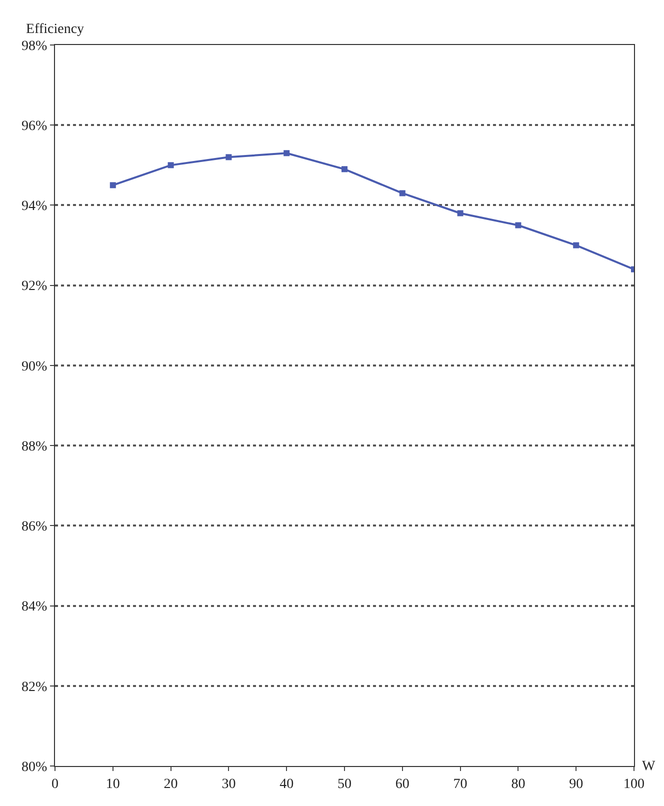 The image size is (664, 806). Describe the element at coordinates (35, 46) in the screenshot. I see `y-tick-label: 98%` at that location.